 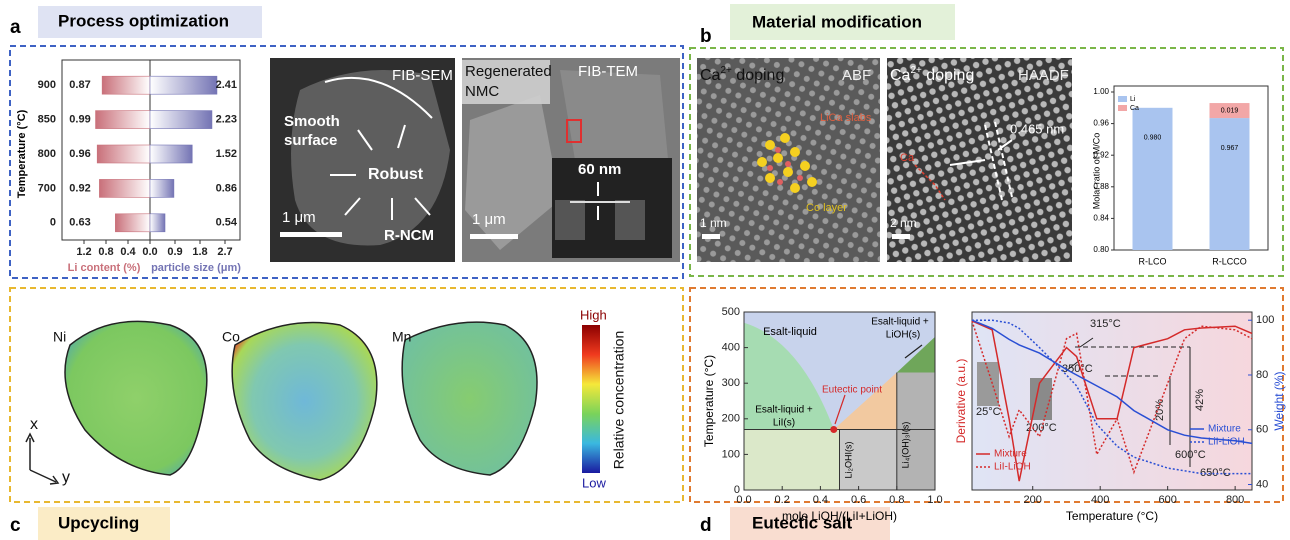 What do you see at coordinates (961, 401) in the screenshot?
I see `y-axis-label: Derivative (a.u.)` at bounding box center [961, 401].